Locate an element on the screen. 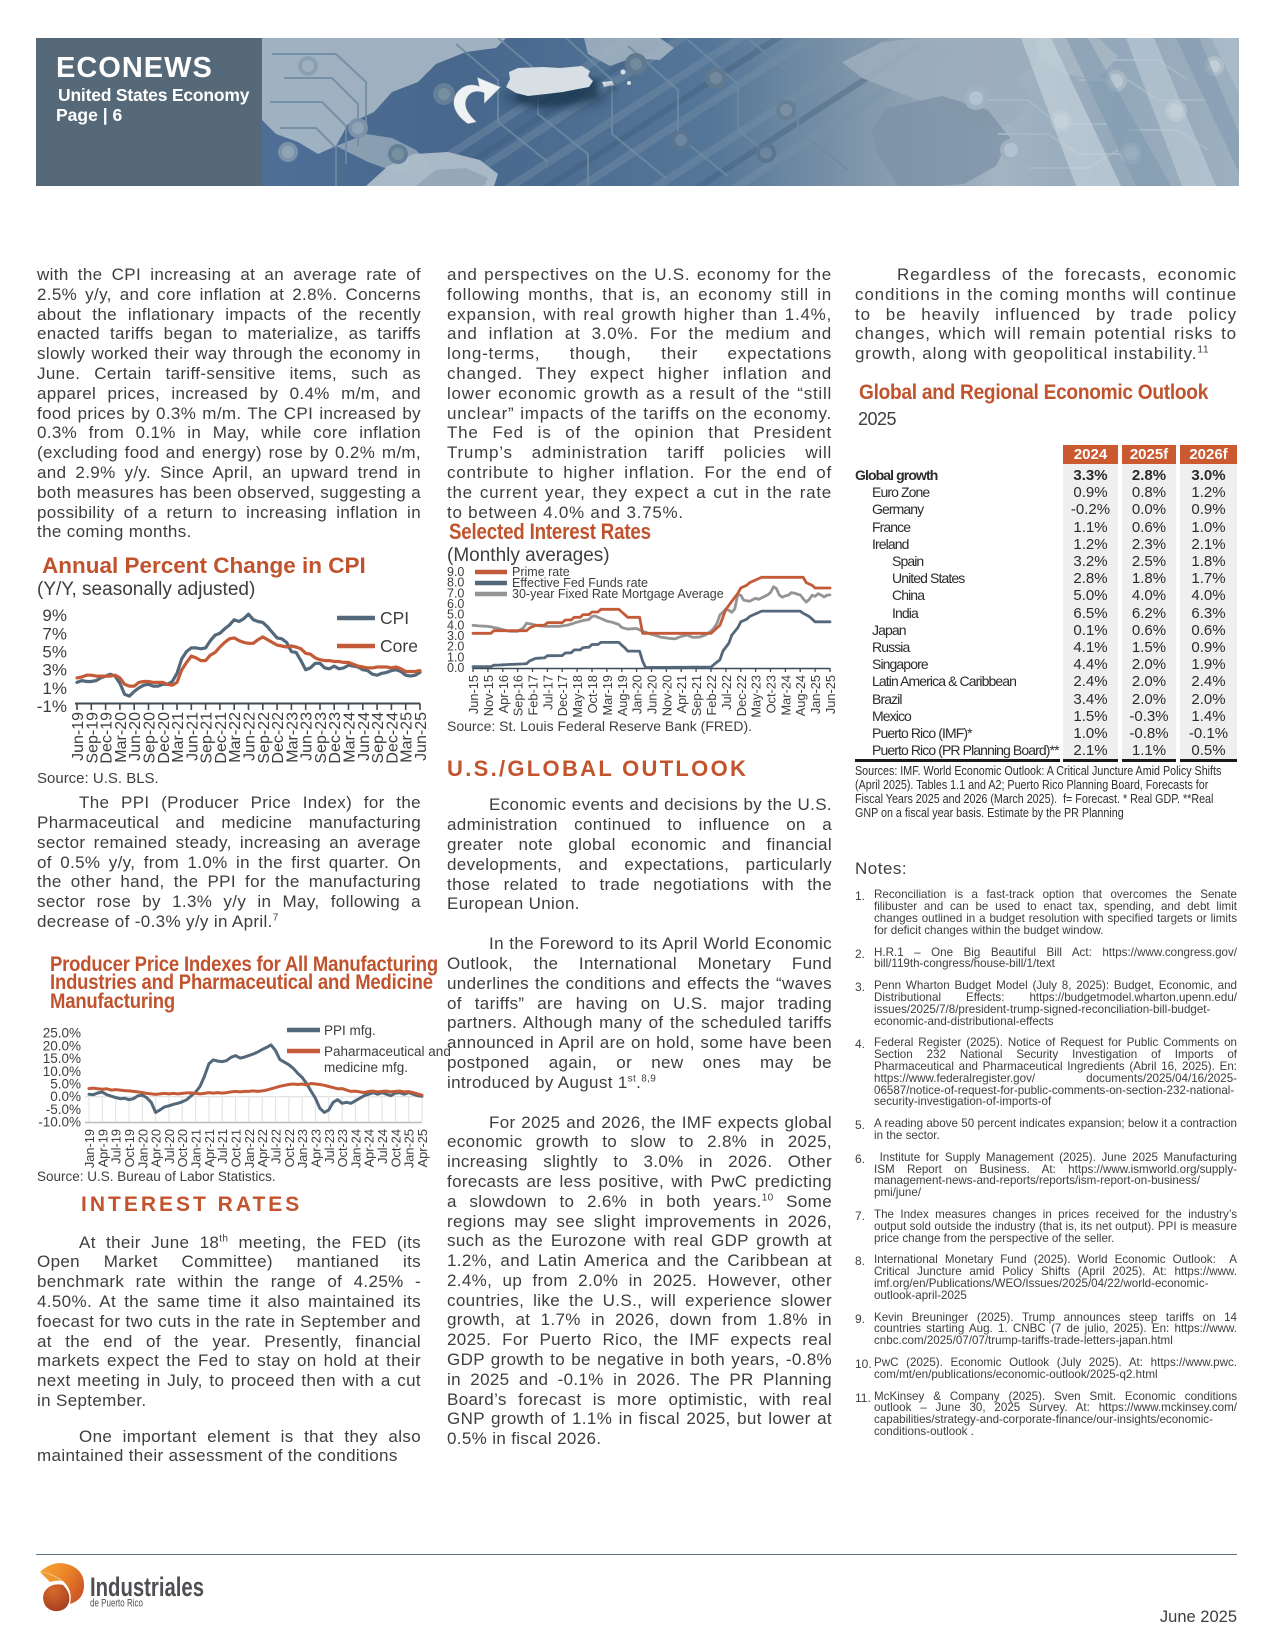 The height and width of the screenshot is (1650, 1275). svg-text: Jul-23 is located at coordinates (329, 1146).